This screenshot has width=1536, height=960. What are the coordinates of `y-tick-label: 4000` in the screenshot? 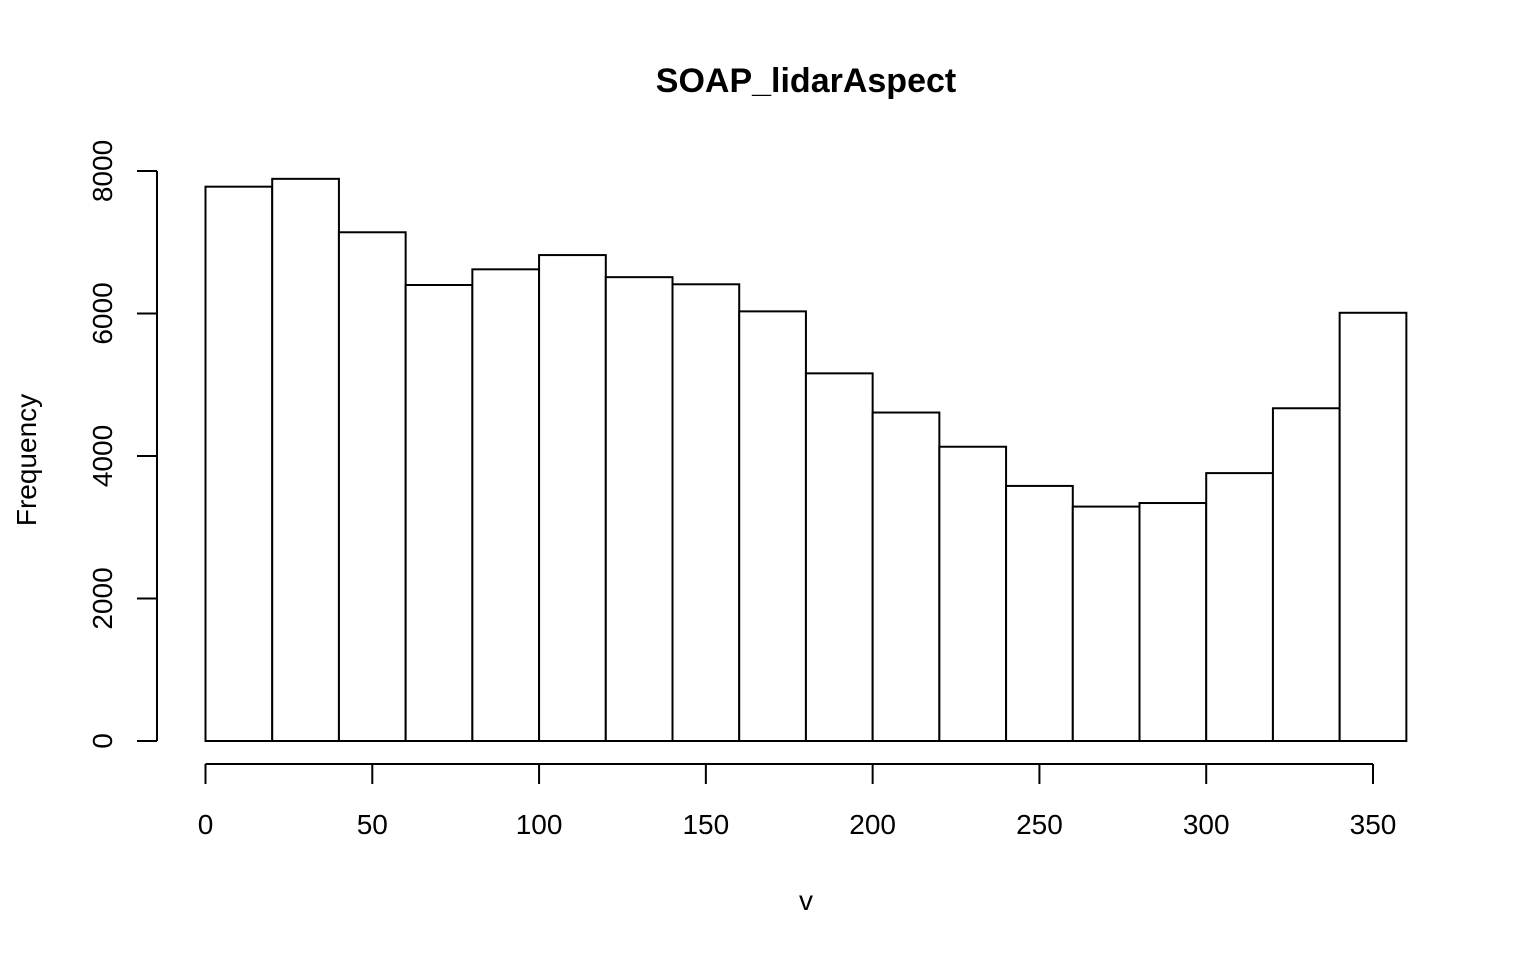 It's located at (102, 456).